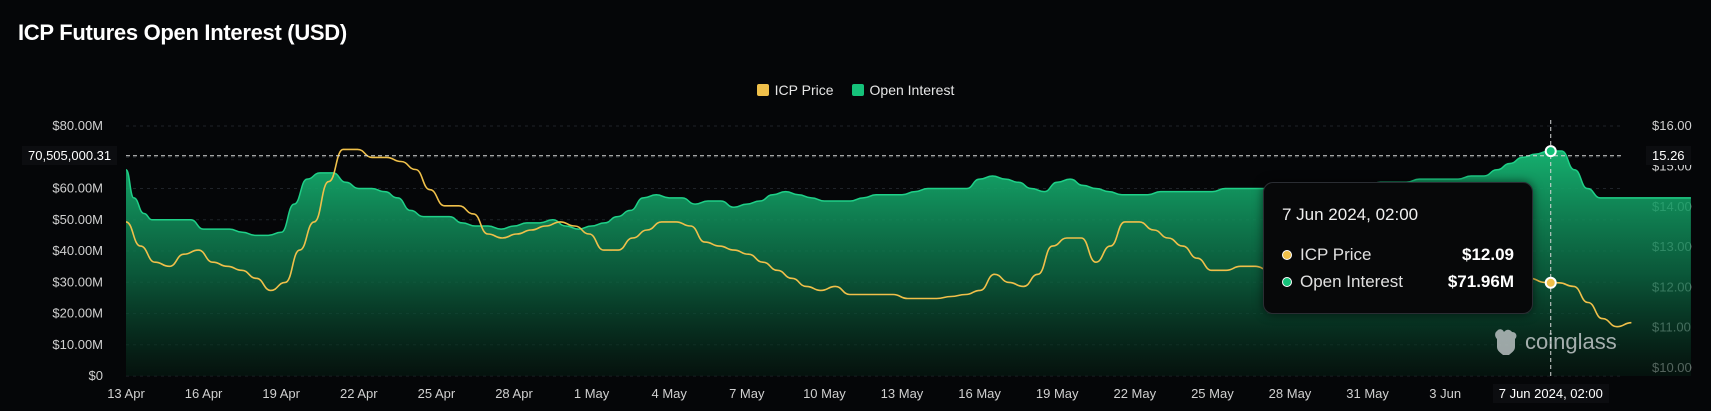 Image resolution: width=1711 pixels, height=411 pixels. Describe the element at coordinates (804, 90) in the screenshot. I see `legend-label-icp-price: ICP Price` at that location.